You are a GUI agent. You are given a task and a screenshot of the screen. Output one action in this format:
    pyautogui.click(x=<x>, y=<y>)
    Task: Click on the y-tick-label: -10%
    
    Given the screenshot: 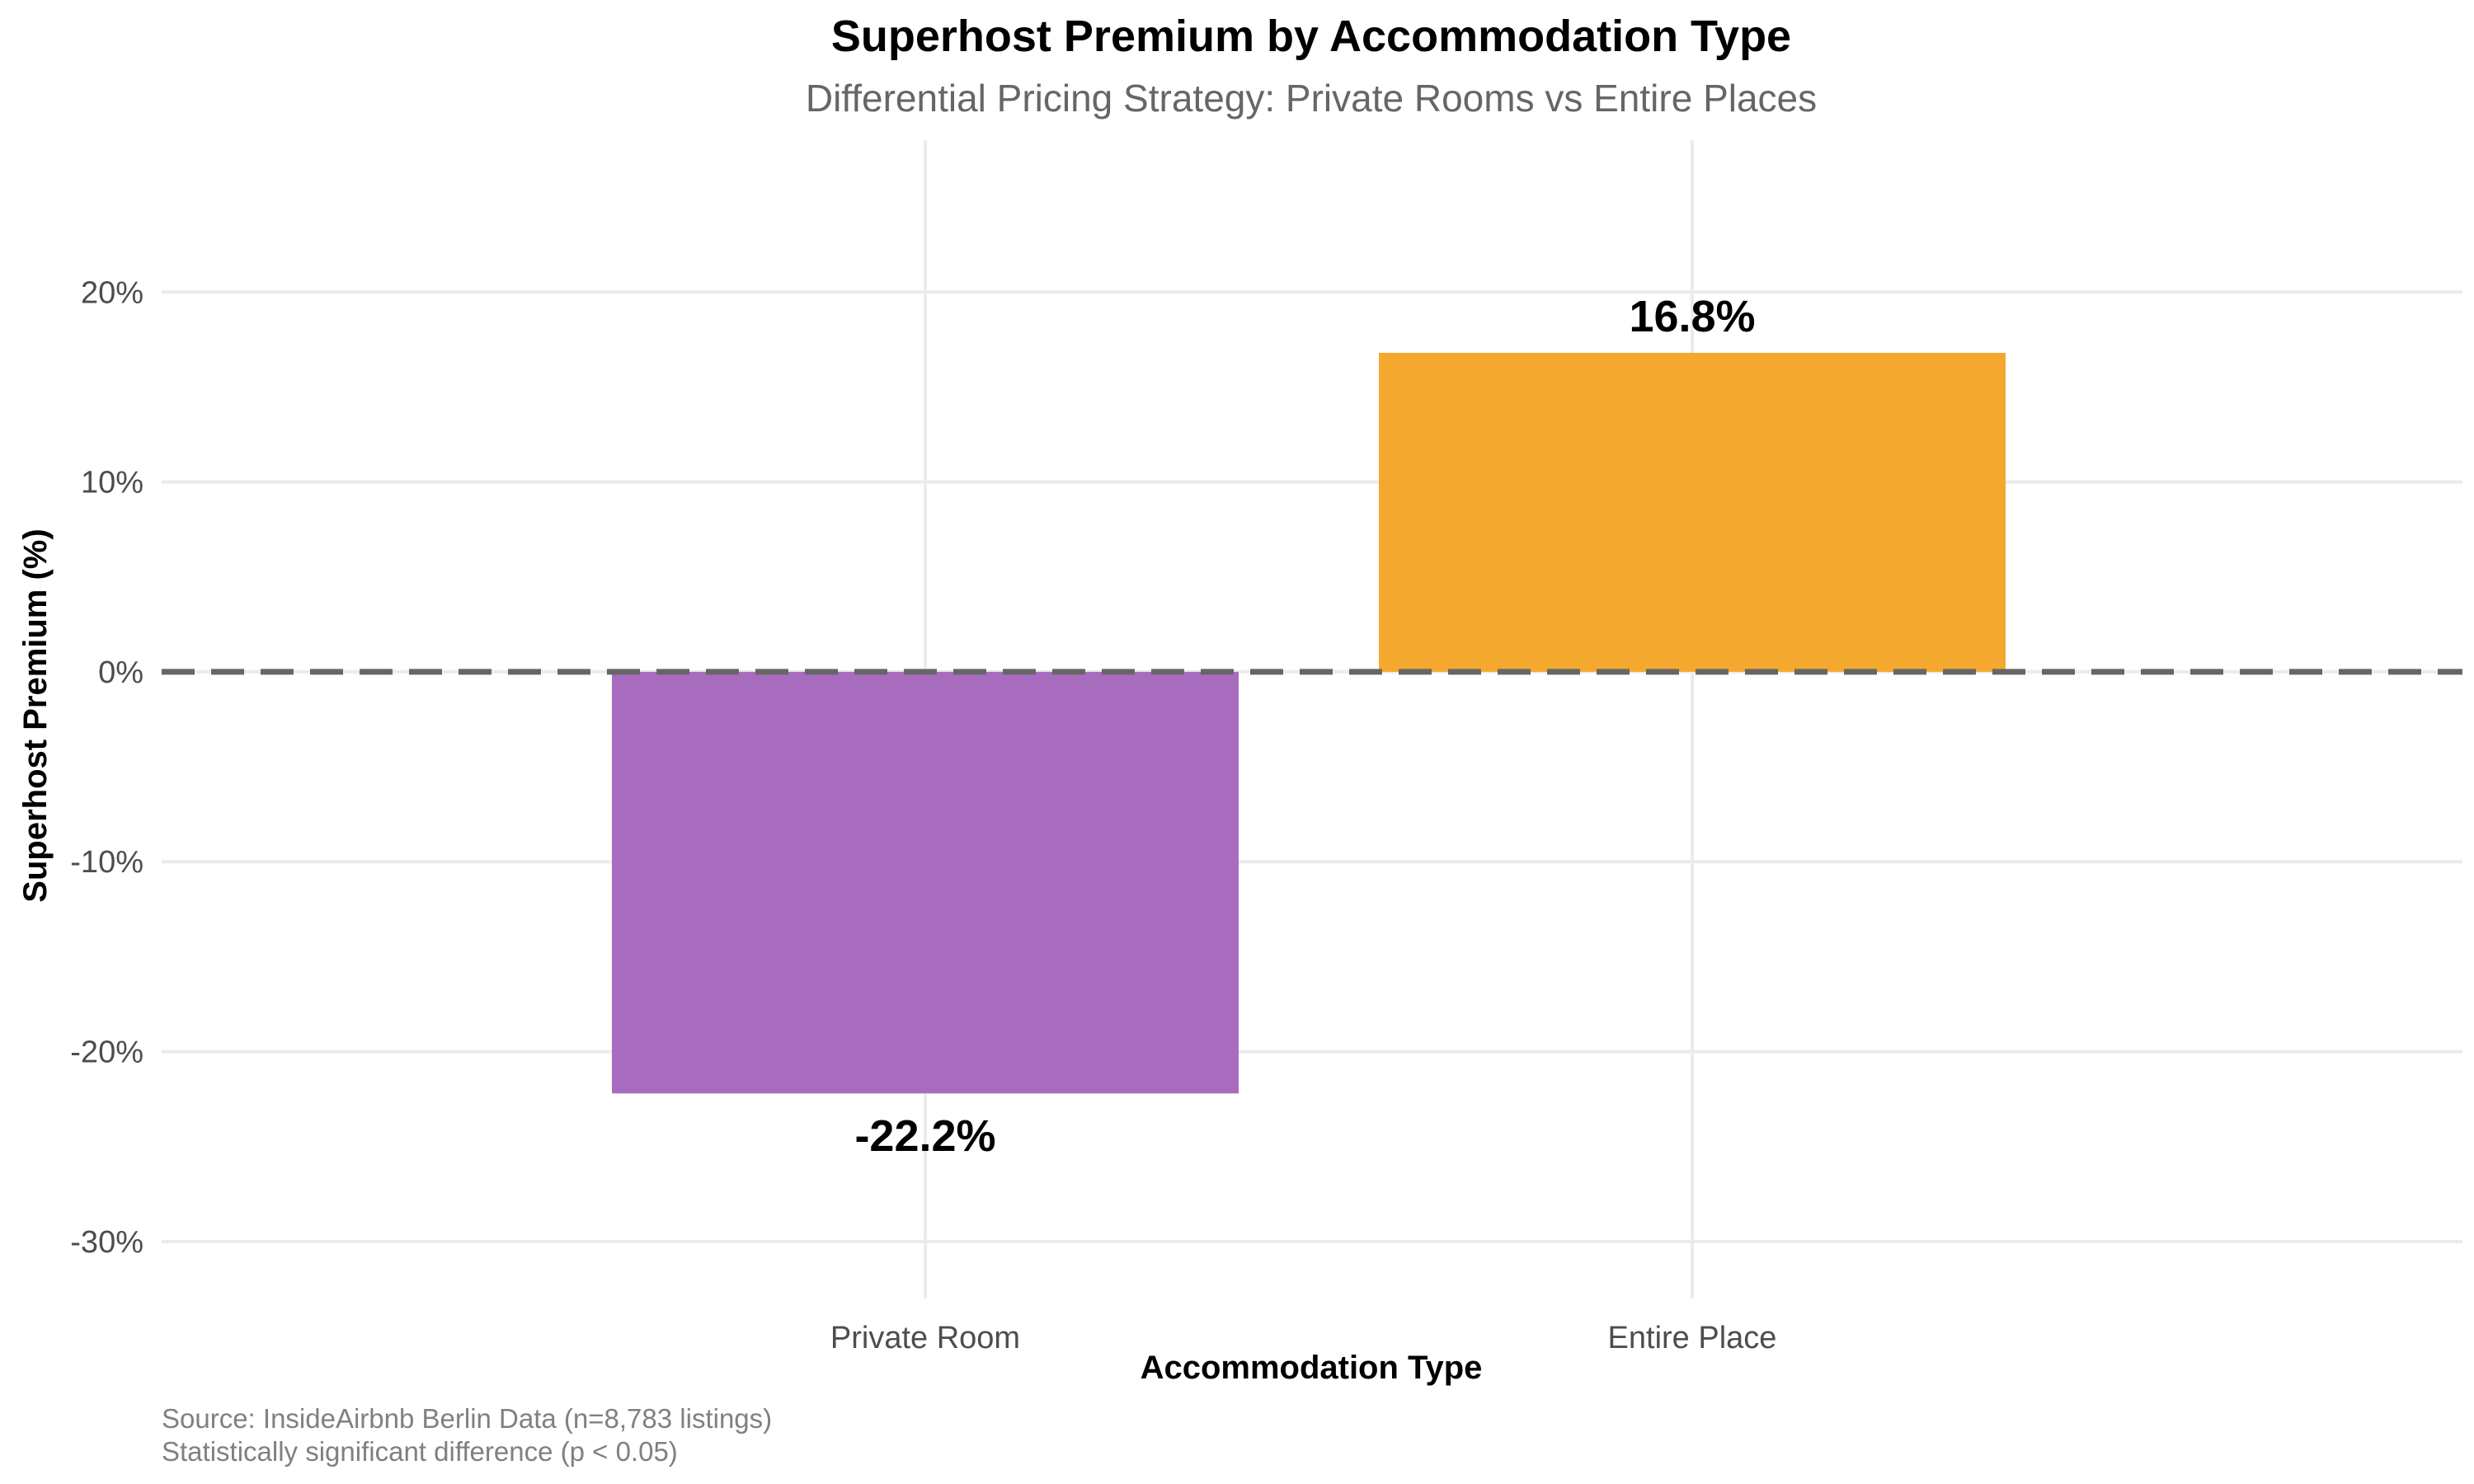 What is the action you would take?
    pyautogui.click(x=106, y=863)
    